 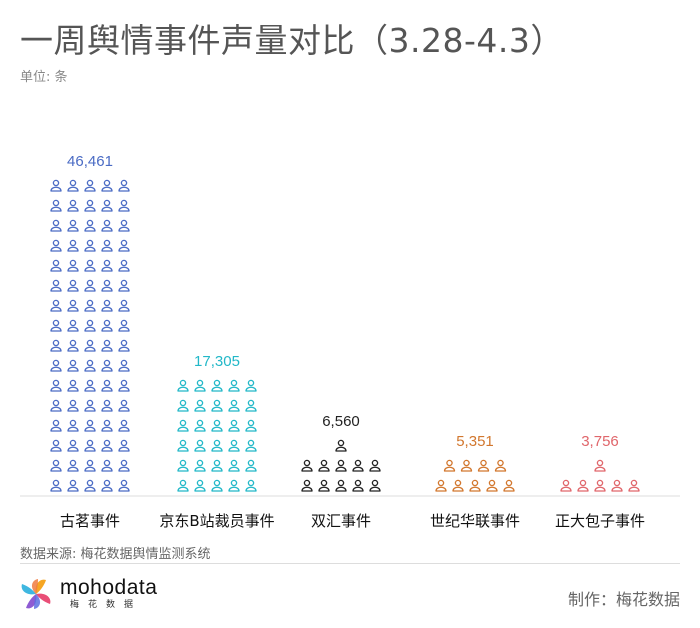 What do you see at coordinates (106, 605) in the screenshot?
I see `logo-subtitle: 梅花数据` at bounding box center [106, 605].